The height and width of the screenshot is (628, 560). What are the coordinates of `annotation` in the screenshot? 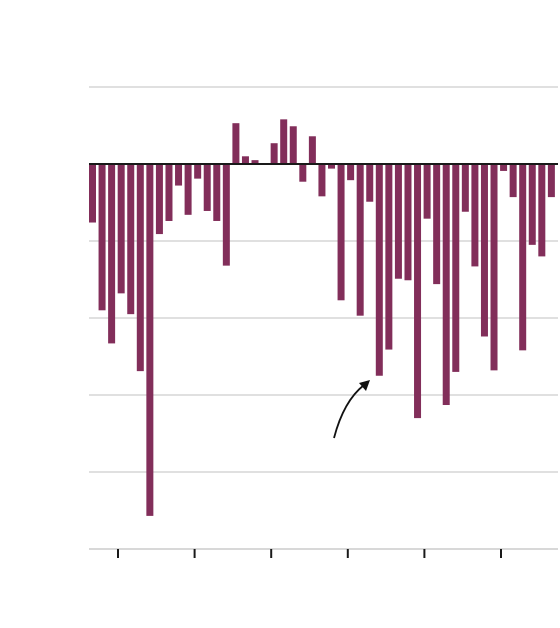 It's located at (351, 409).